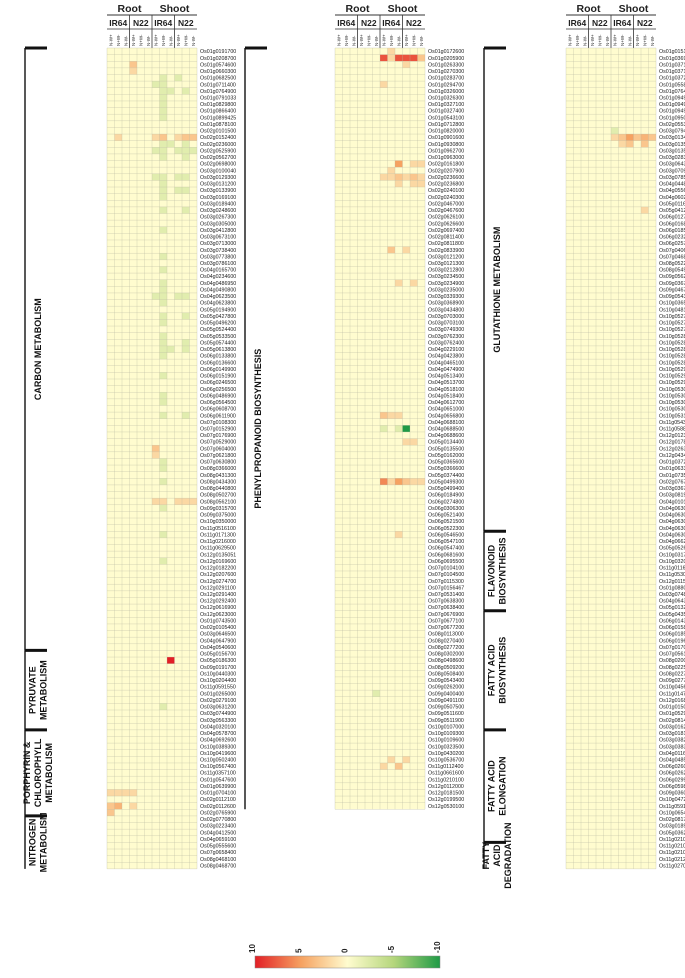 This screenshot has height=978, width=685. What do you see at coordinates (446, 747) in the screenshot?
I see `gene-id-label: Os10g0323500` at bounding box center [446, 747].